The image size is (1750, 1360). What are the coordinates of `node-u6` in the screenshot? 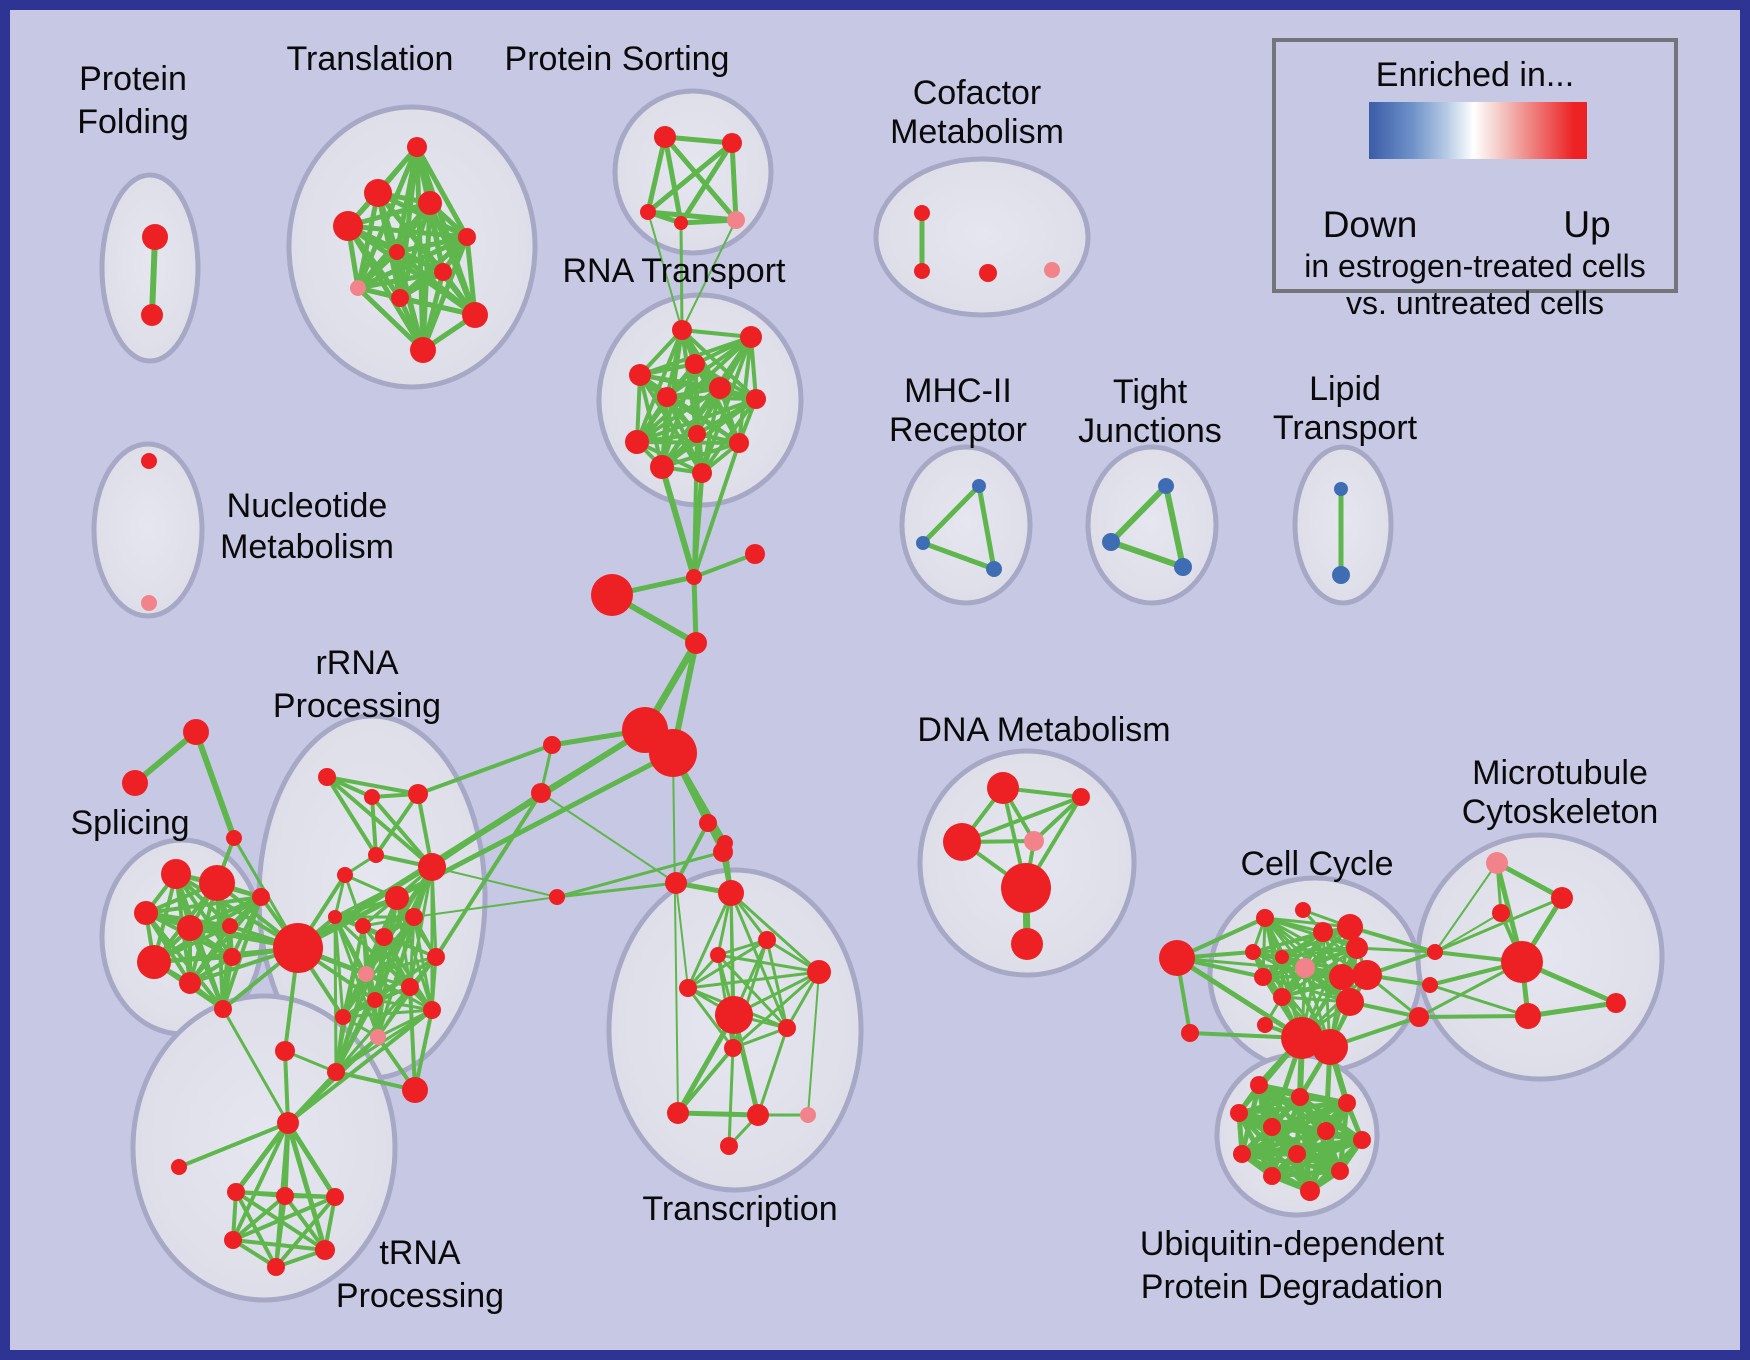 It's located at (325, 1250).